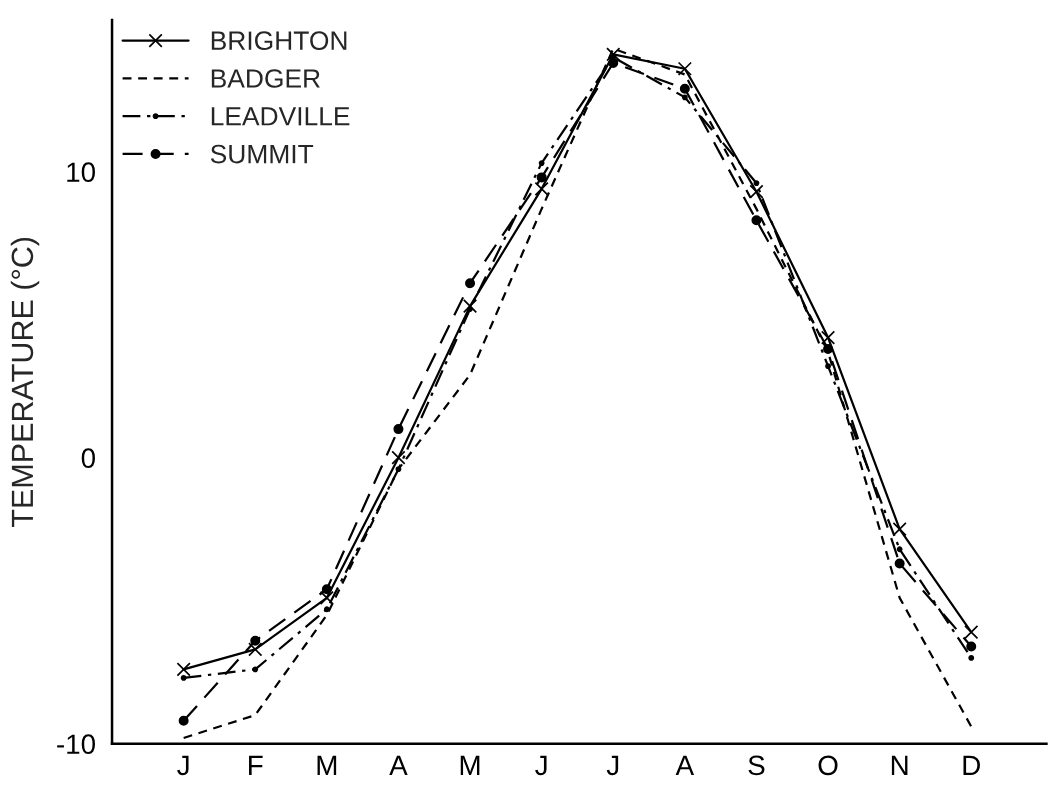  What do you see at coordinates (262, 154) in the screenshot?
I see `legend-label: SUMMIT` at bounding box center [262, 154].